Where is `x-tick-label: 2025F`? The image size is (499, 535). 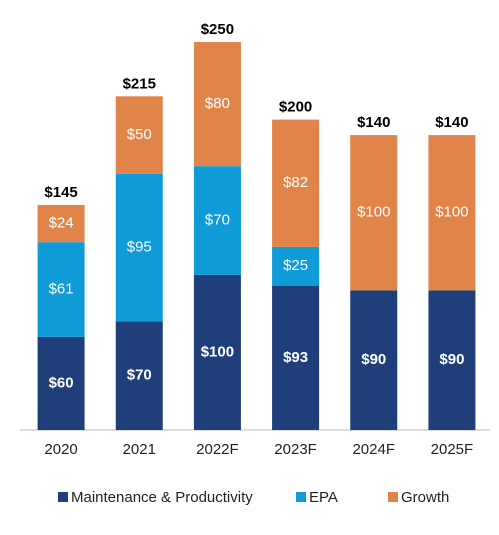 x-tick-label: 2025F is located at coordinates (452, 449).